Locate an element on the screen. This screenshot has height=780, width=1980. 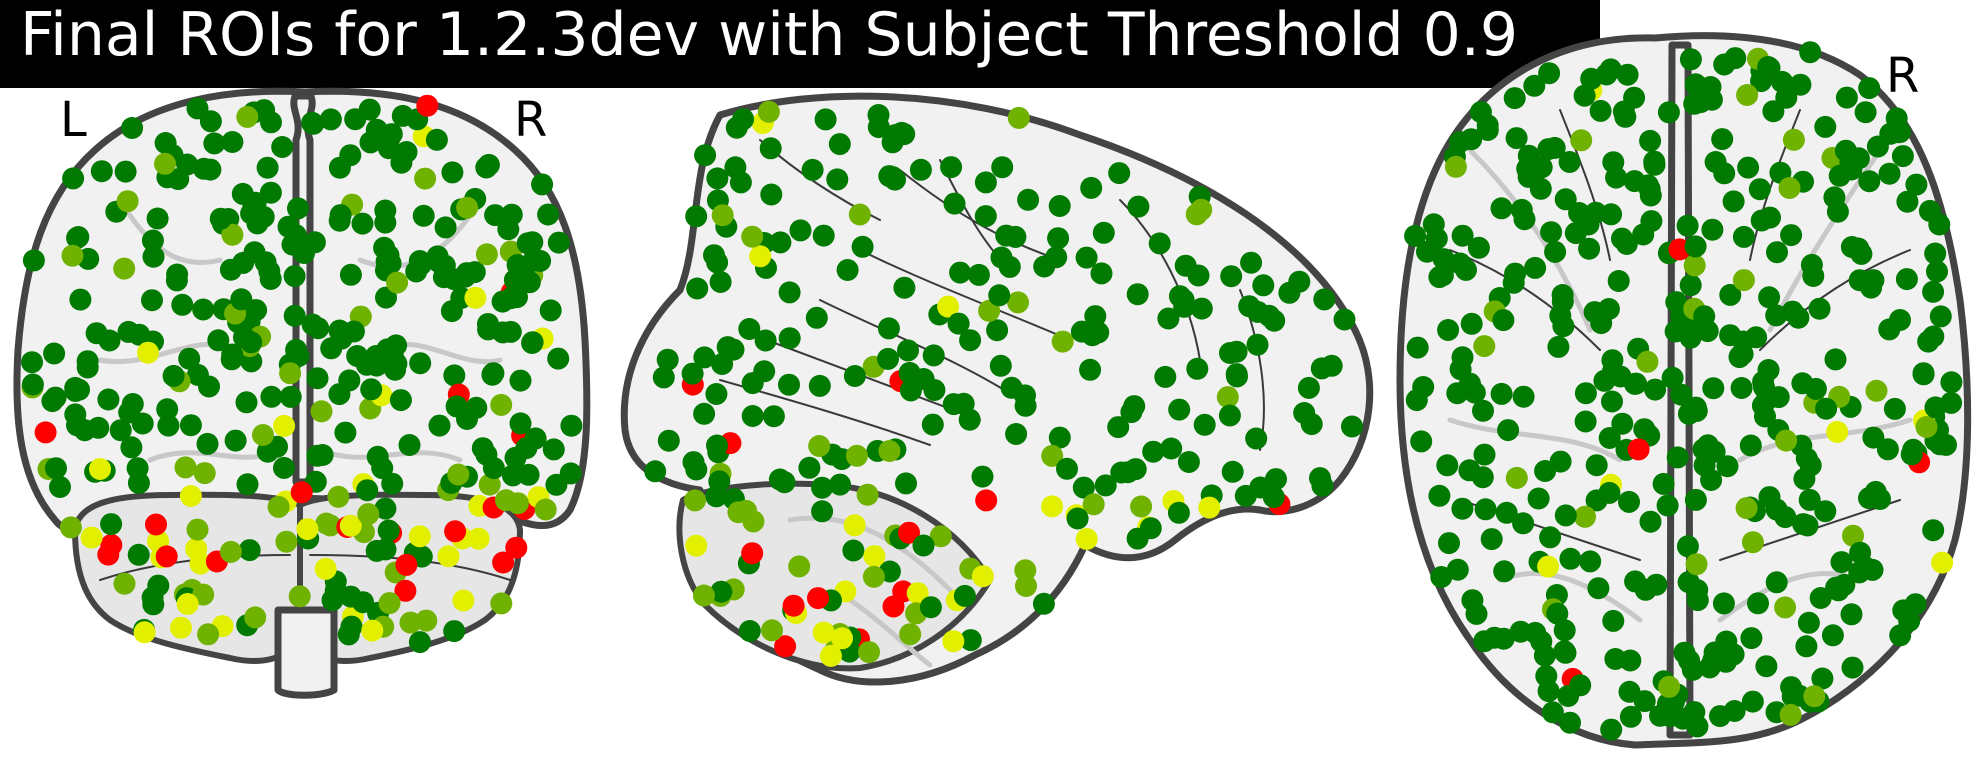
coronal-brainstem is located at coordinates (306, 652).